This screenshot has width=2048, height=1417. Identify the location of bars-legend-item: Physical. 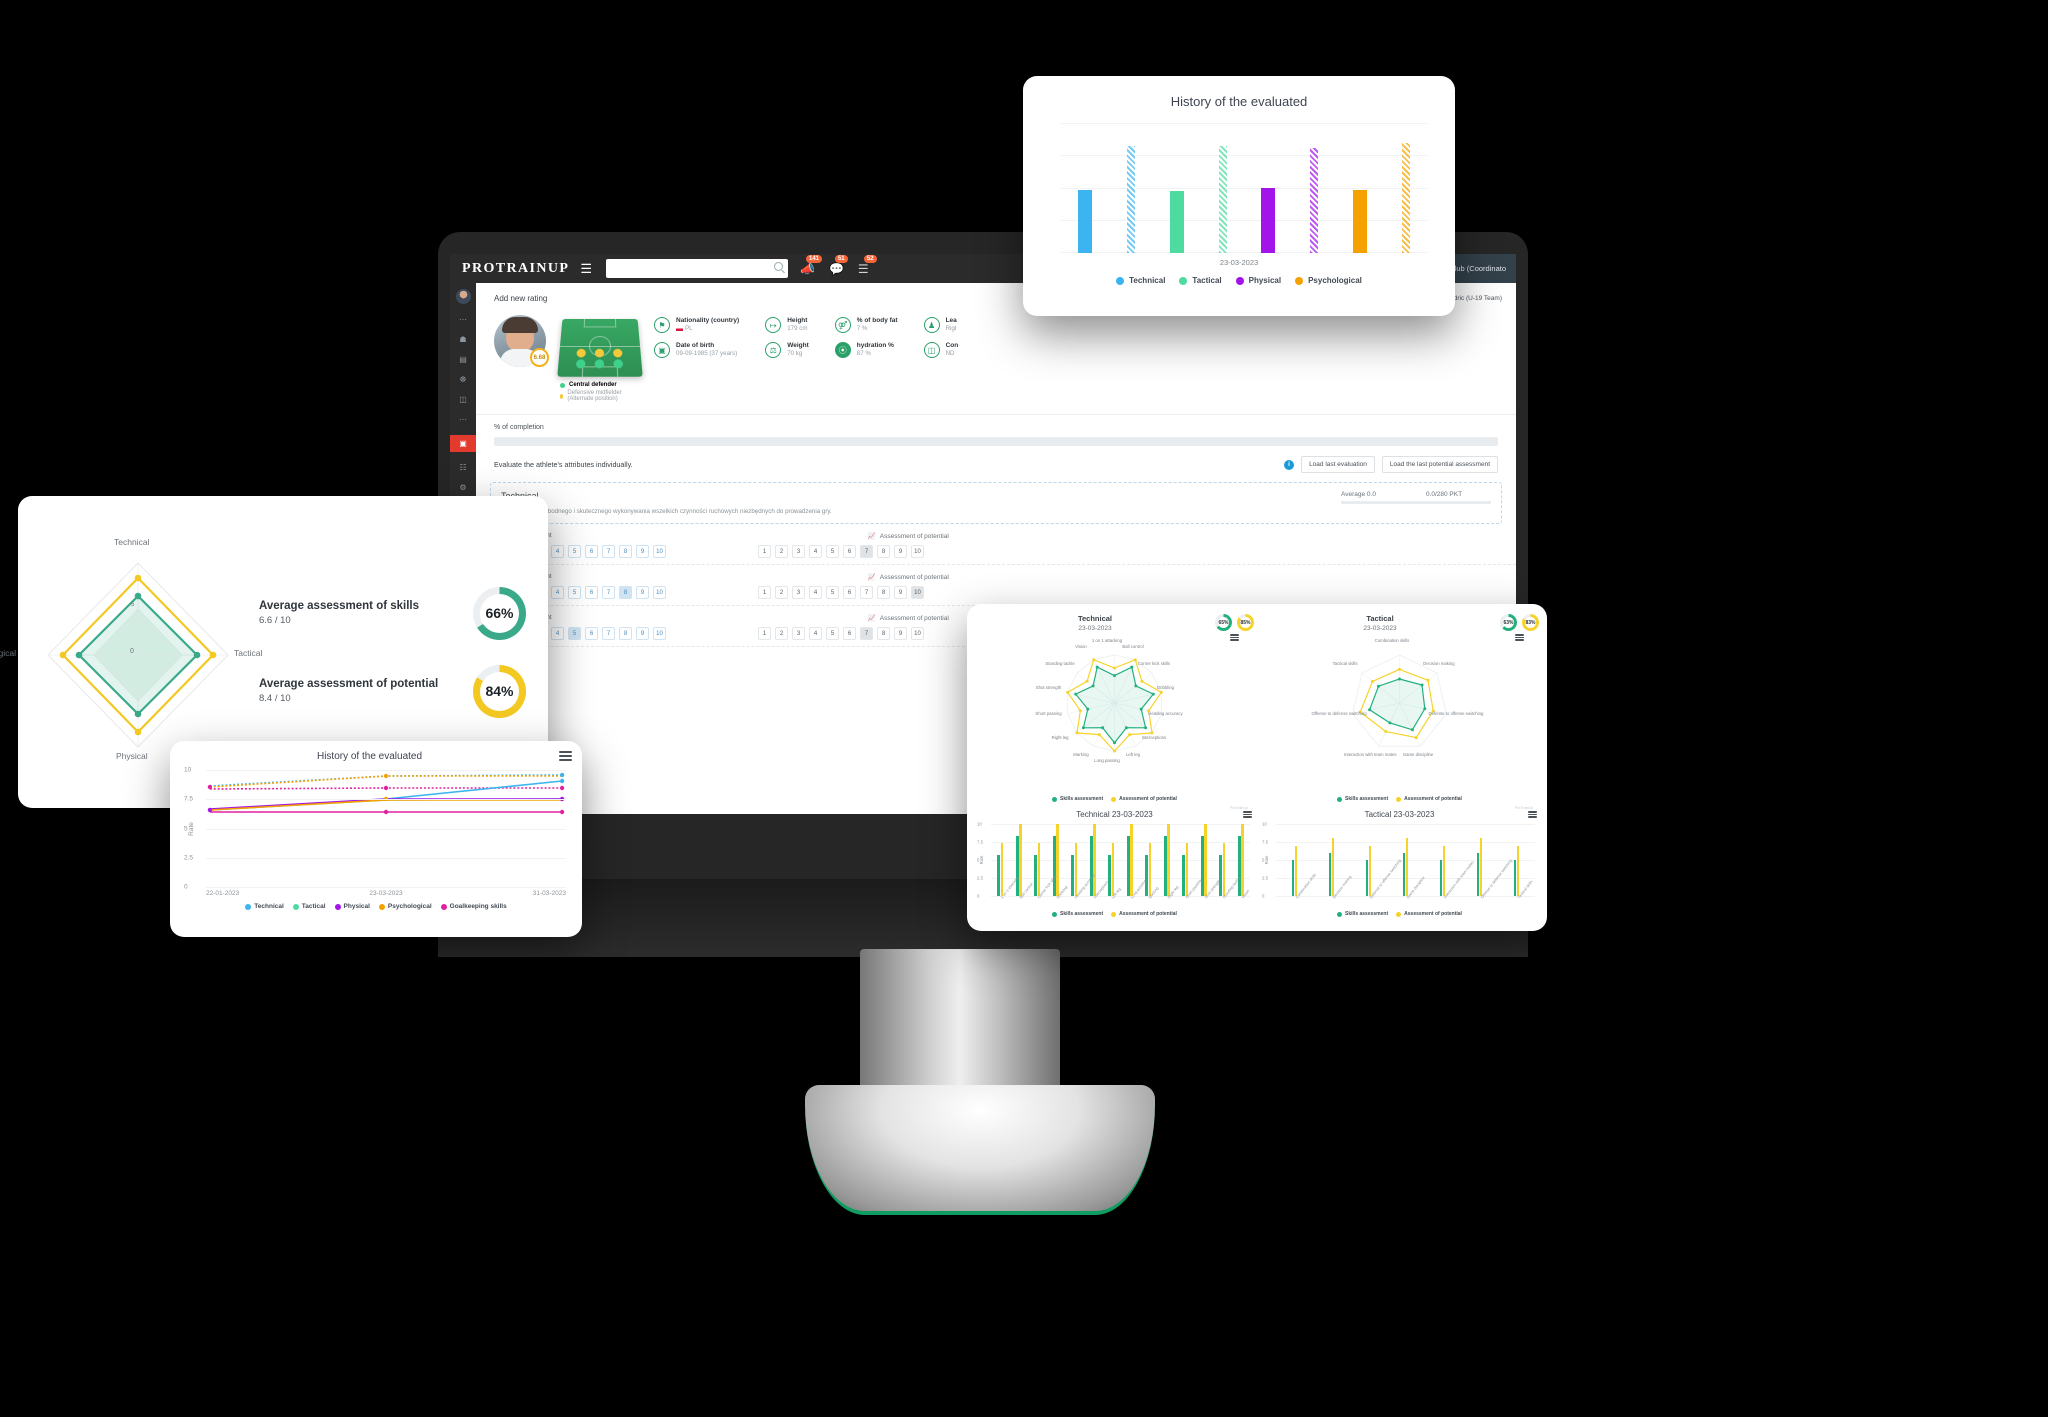
(1258, 280).